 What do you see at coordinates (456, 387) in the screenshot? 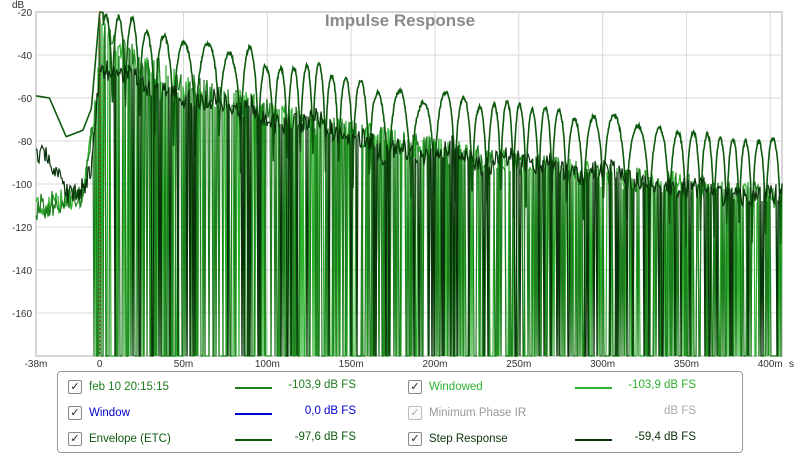
I see `legend-label: Windowed` at bounding box center [456, 387].